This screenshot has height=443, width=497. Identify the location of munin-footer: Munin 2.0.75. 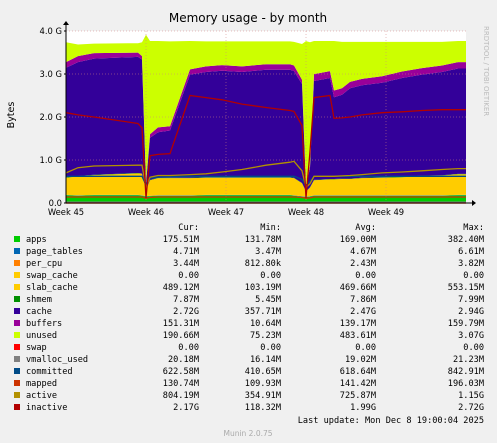
(247, 433).